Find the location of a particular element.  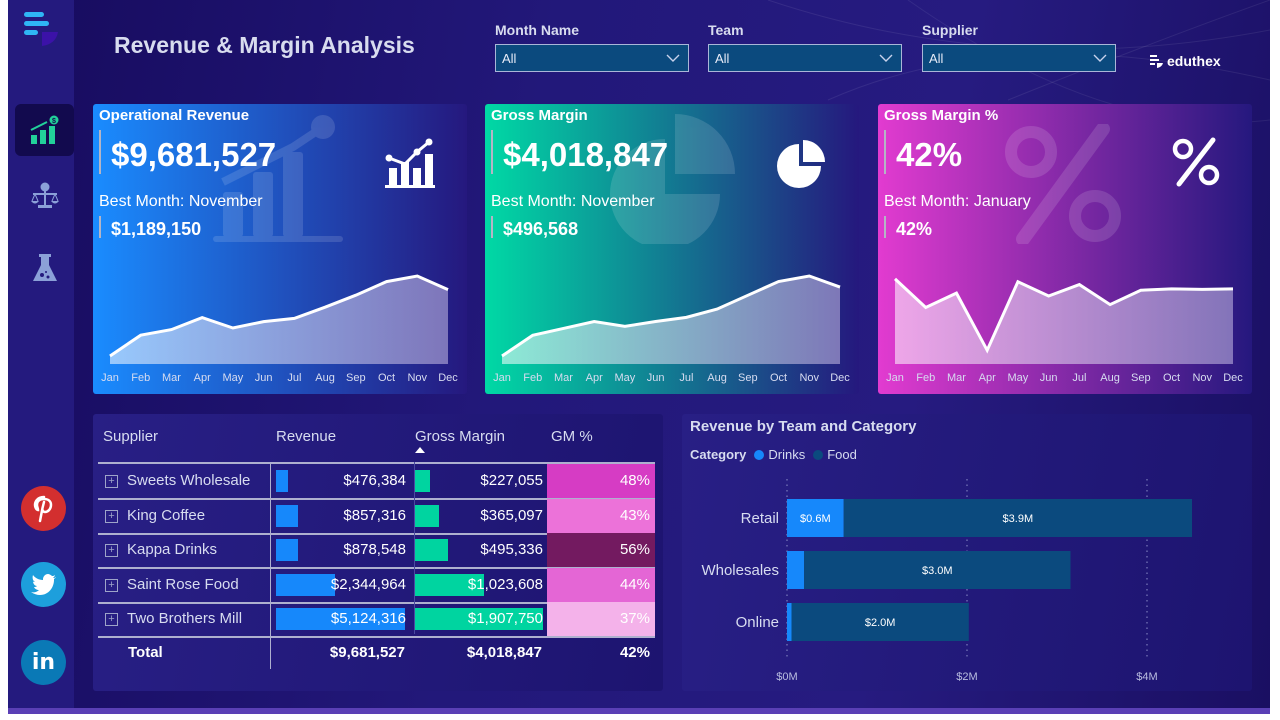

supplier-name: King Coffee is located at coordinates (166, 515).